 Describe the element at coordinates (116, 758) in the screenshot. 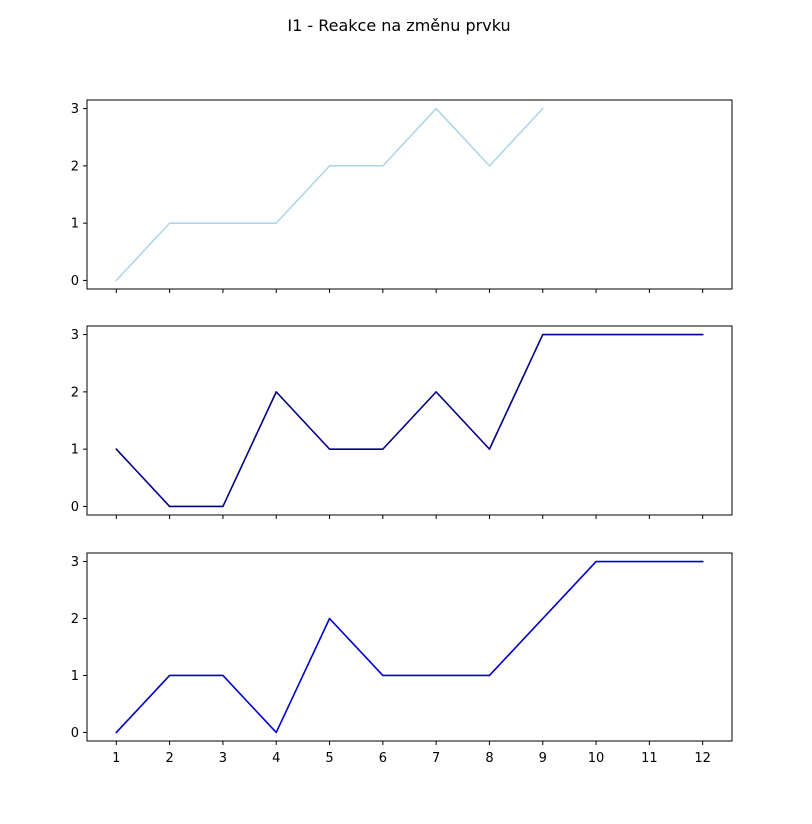

I see `x-tick-label: 1` at that location.